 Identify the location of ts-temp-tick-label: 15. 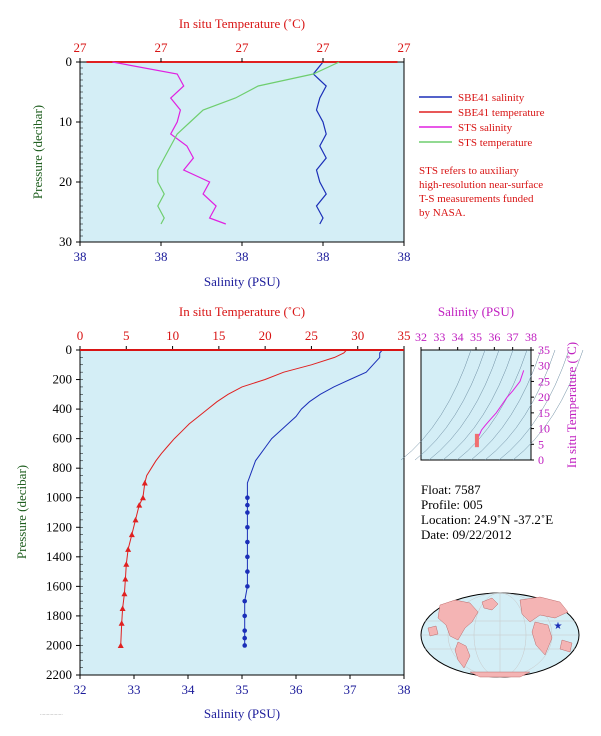
(544, 413).